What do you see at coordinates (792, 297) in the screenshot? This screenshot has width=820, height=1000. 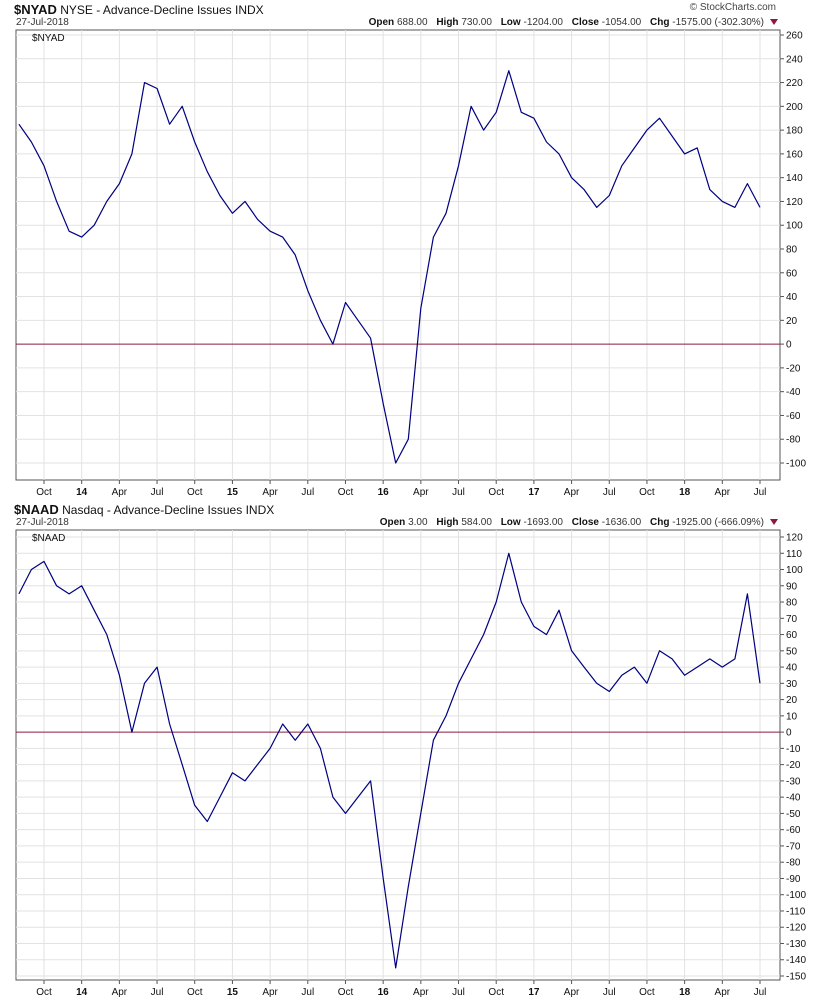 I see `y-tick-label: 40` at bounding box center [792, 297].